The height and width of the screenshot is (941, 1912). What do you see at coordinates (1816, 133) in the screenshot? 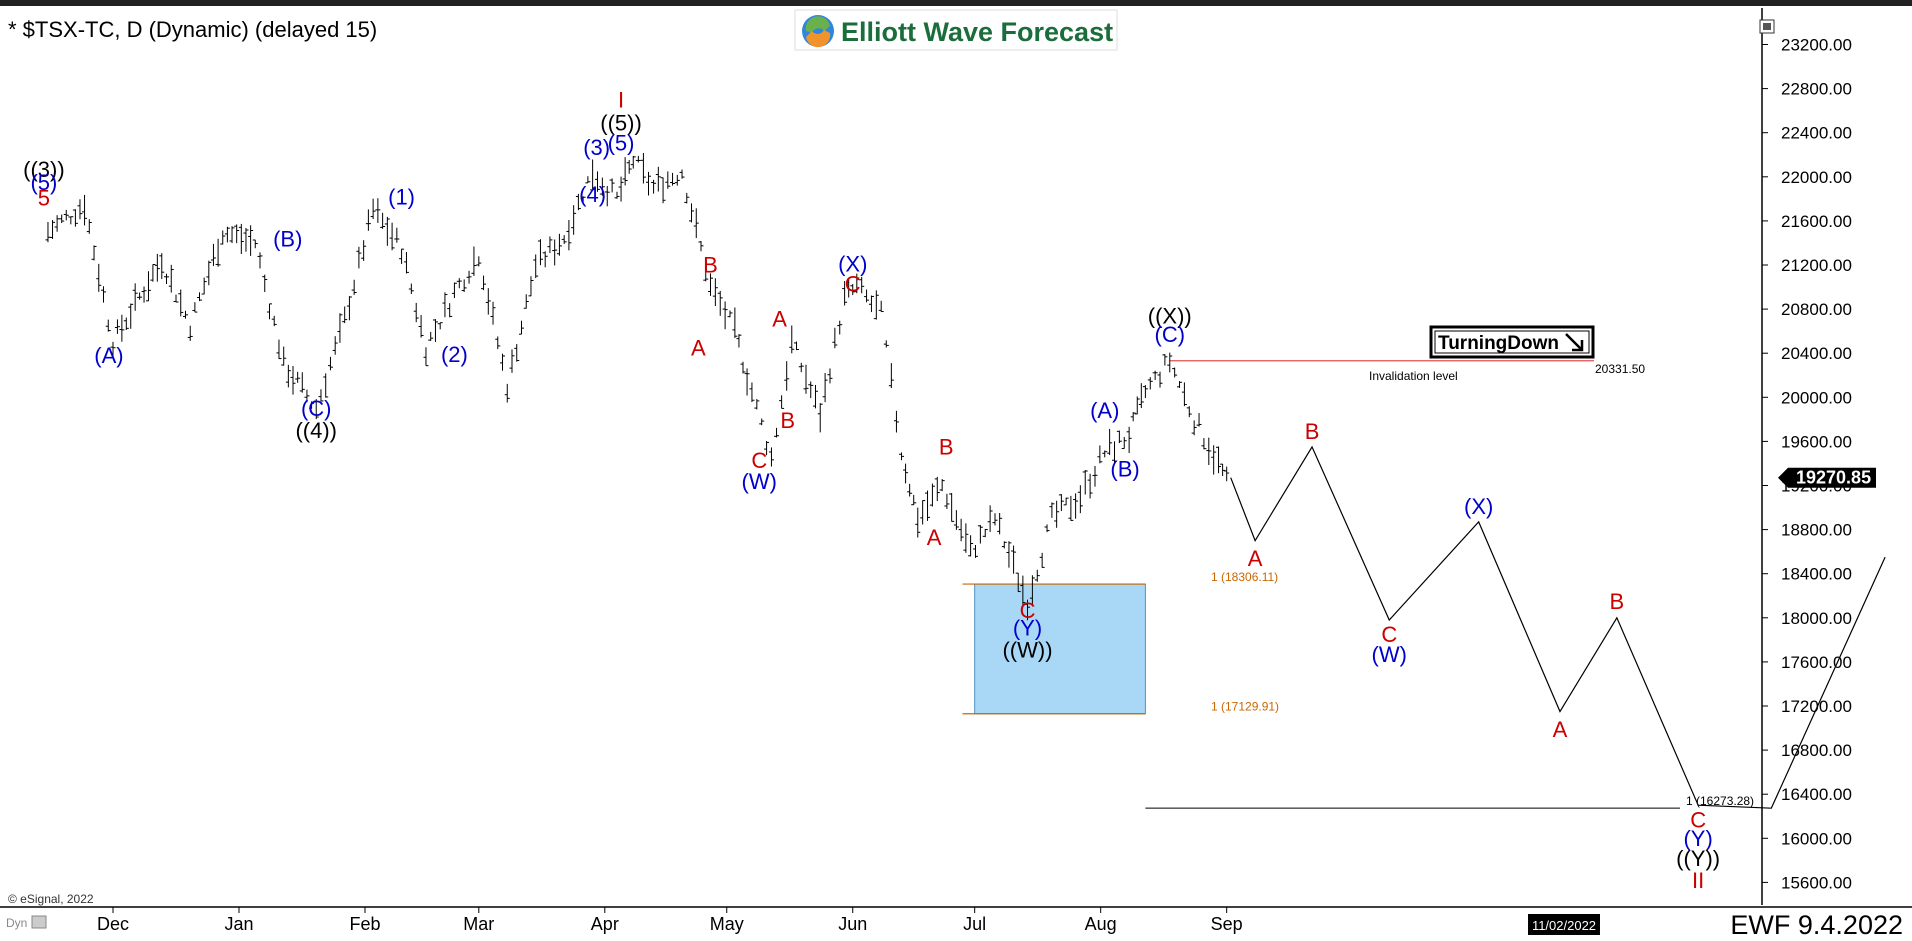
I see `y-tick-label: 22400.00` at bounding box center [1816, 133].